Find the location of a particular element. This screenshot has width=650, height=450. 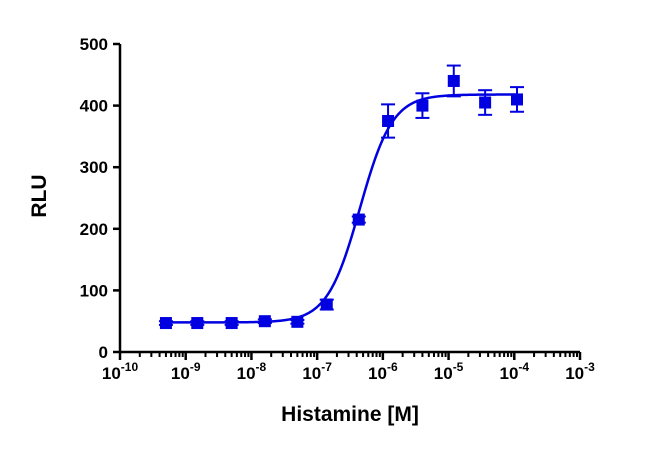

x-tick-label: 10⁻⁷ is located at coordinates (317, 371).